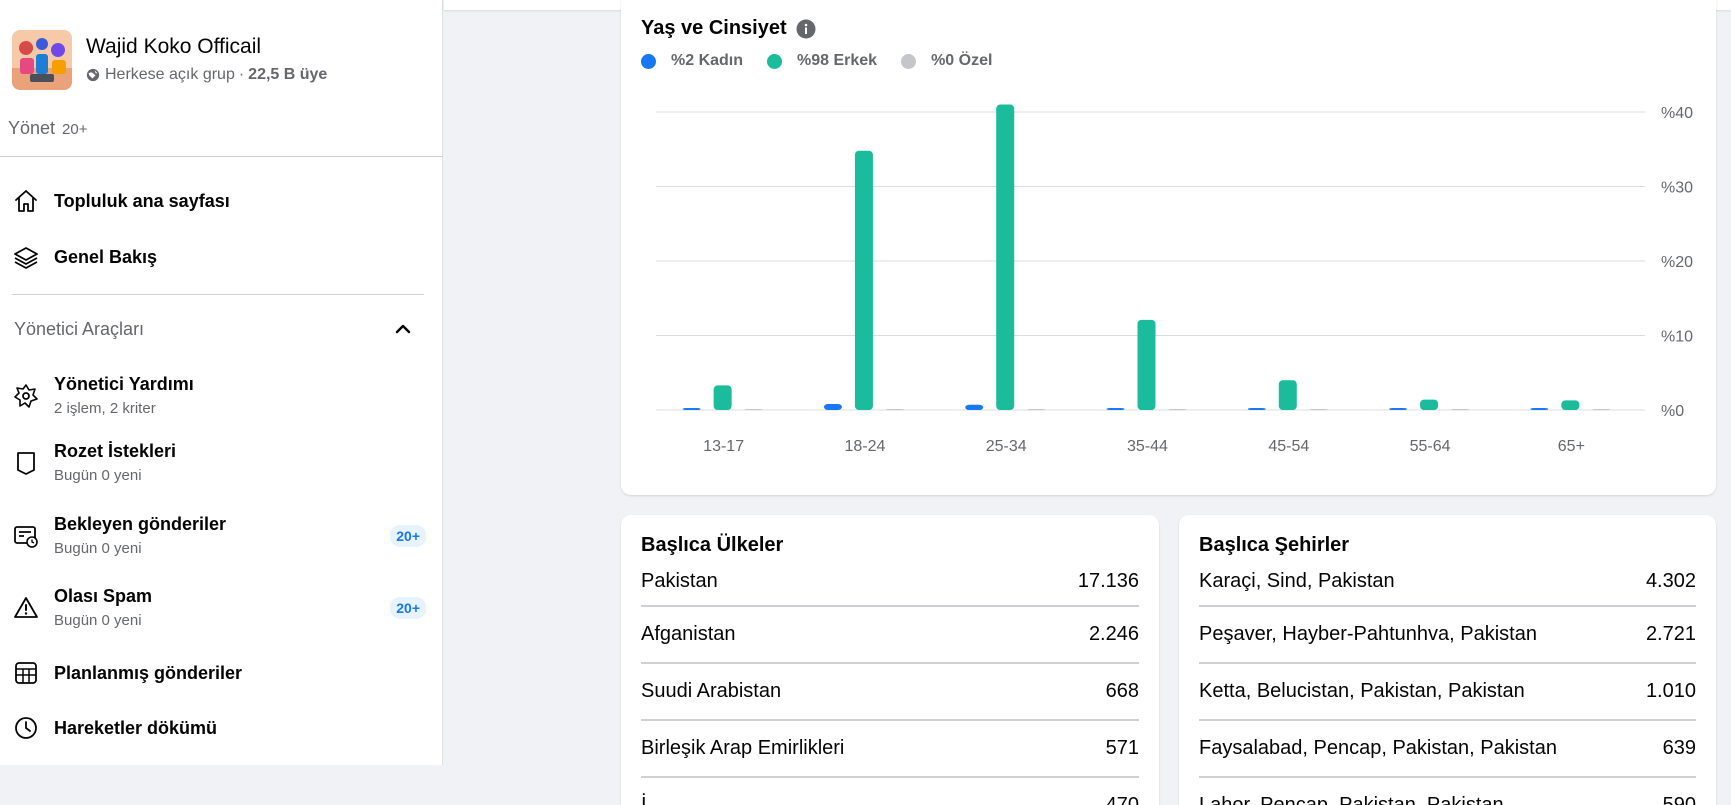  Describe the element at coordinates (148, 673) in the screenshot. I see `nav-scheduled-posts-label: Planlanmış gönderiler` at that location.